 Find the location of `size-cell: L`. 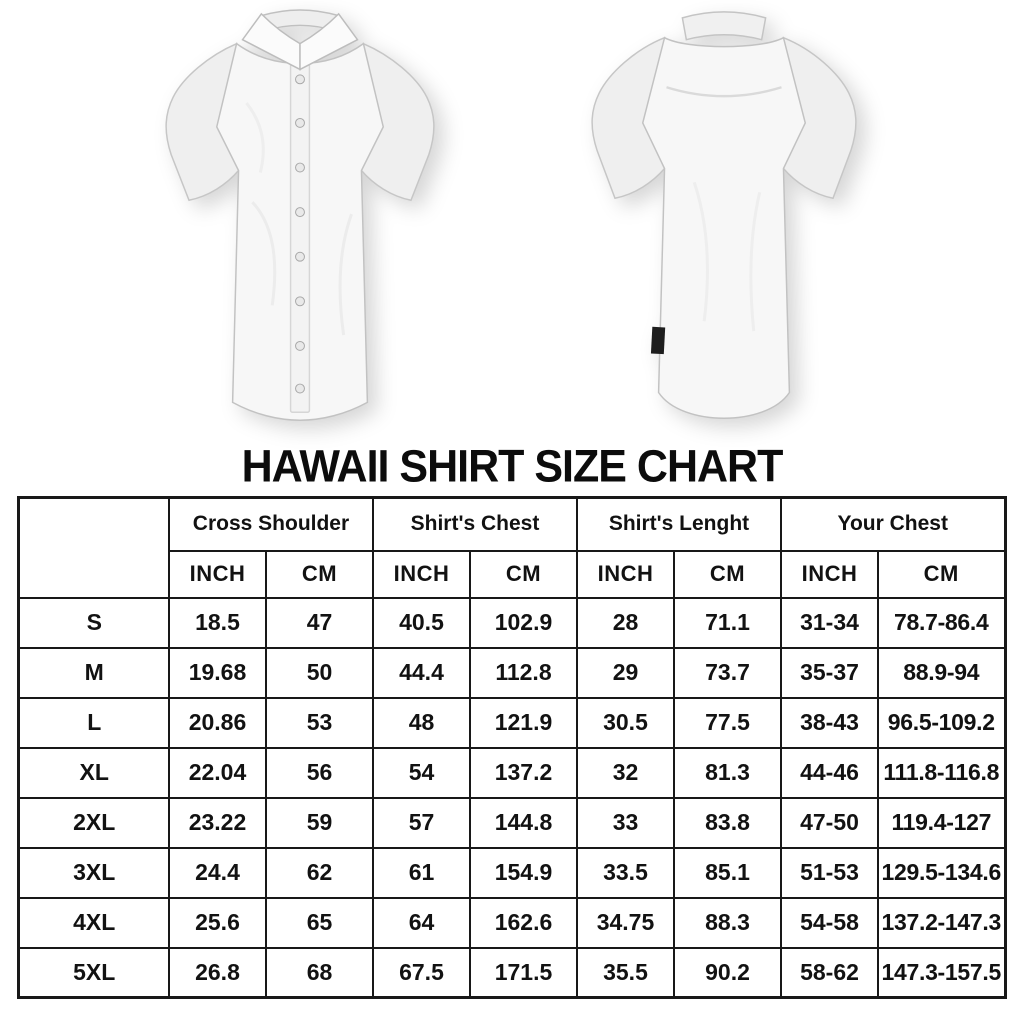

size-cell: L is located at coordinates (93, 722).